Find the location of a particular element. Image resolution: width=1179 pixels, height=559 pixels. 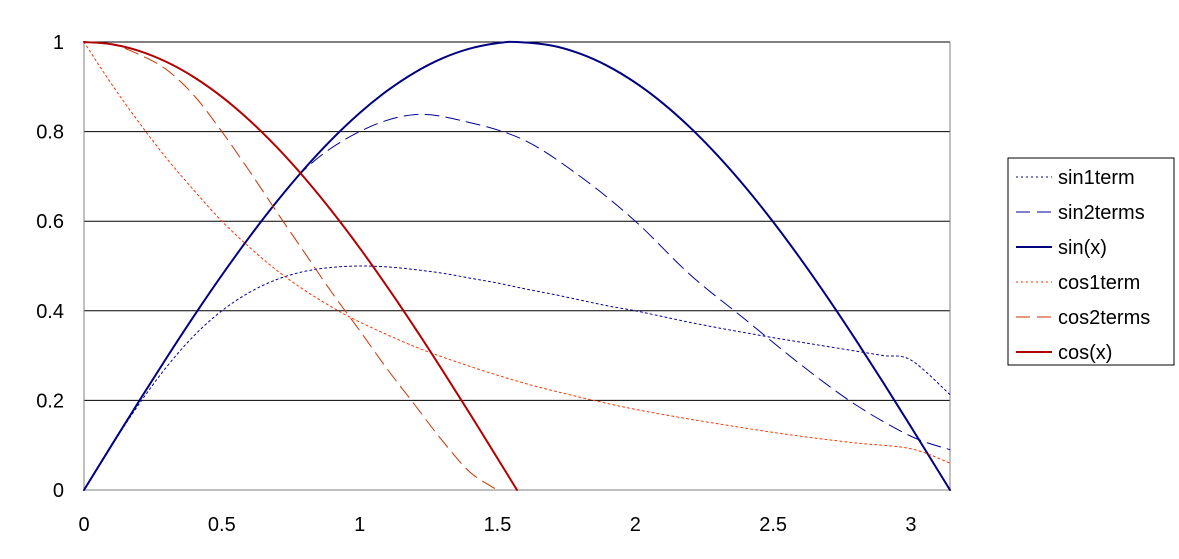

legend-label: cos(x) is located at coordinates (1085, 353).